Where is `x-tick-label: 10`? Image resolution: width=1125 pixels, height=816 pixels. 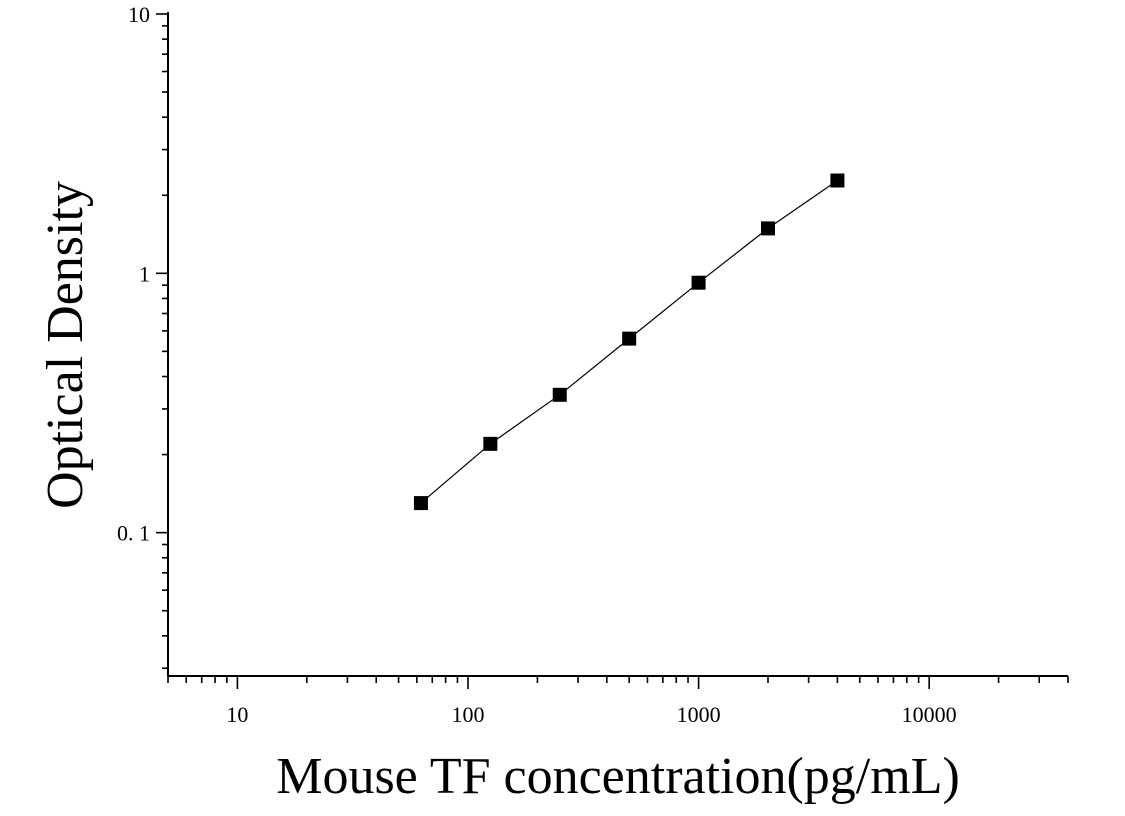
x-tick-label: 10 is located at coordinates (237, 714).